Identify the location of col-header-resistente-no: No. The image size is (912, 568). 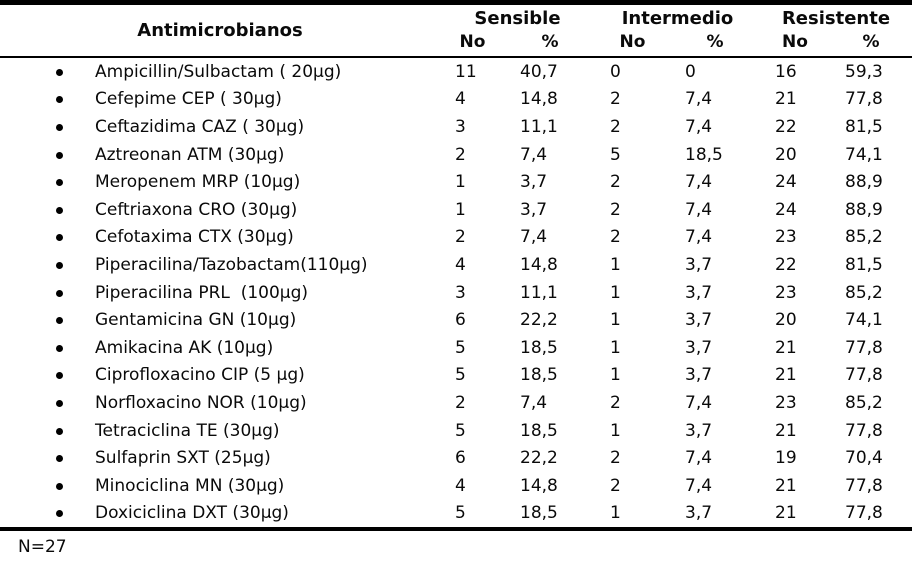
(795, 42).